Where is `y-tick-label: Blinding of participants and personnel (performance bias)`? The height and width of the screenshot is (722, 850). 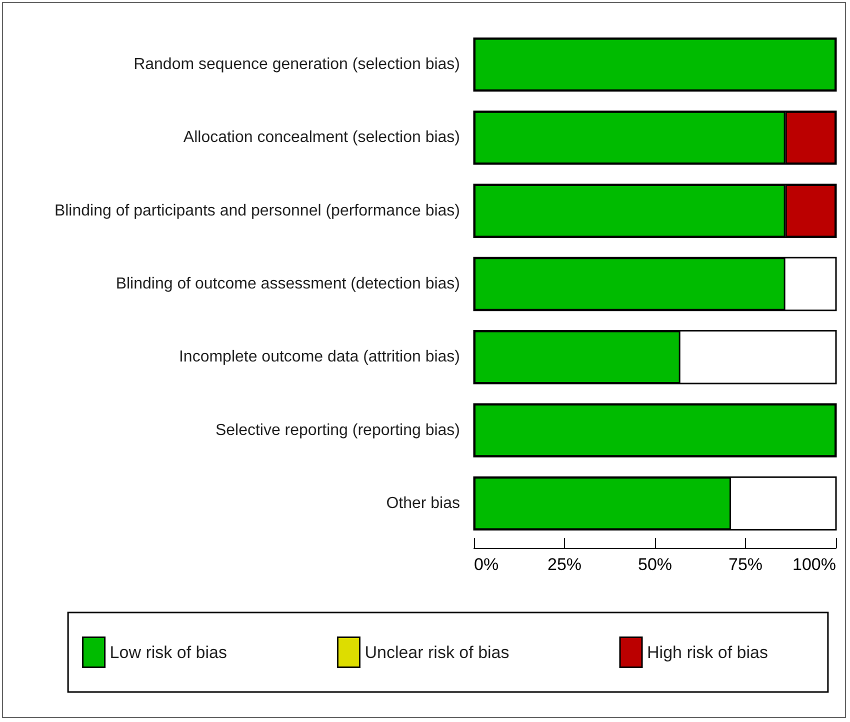
y-tick-label: Blinding of participants and personnel (performance bias) is located at coordinates (257, 211).